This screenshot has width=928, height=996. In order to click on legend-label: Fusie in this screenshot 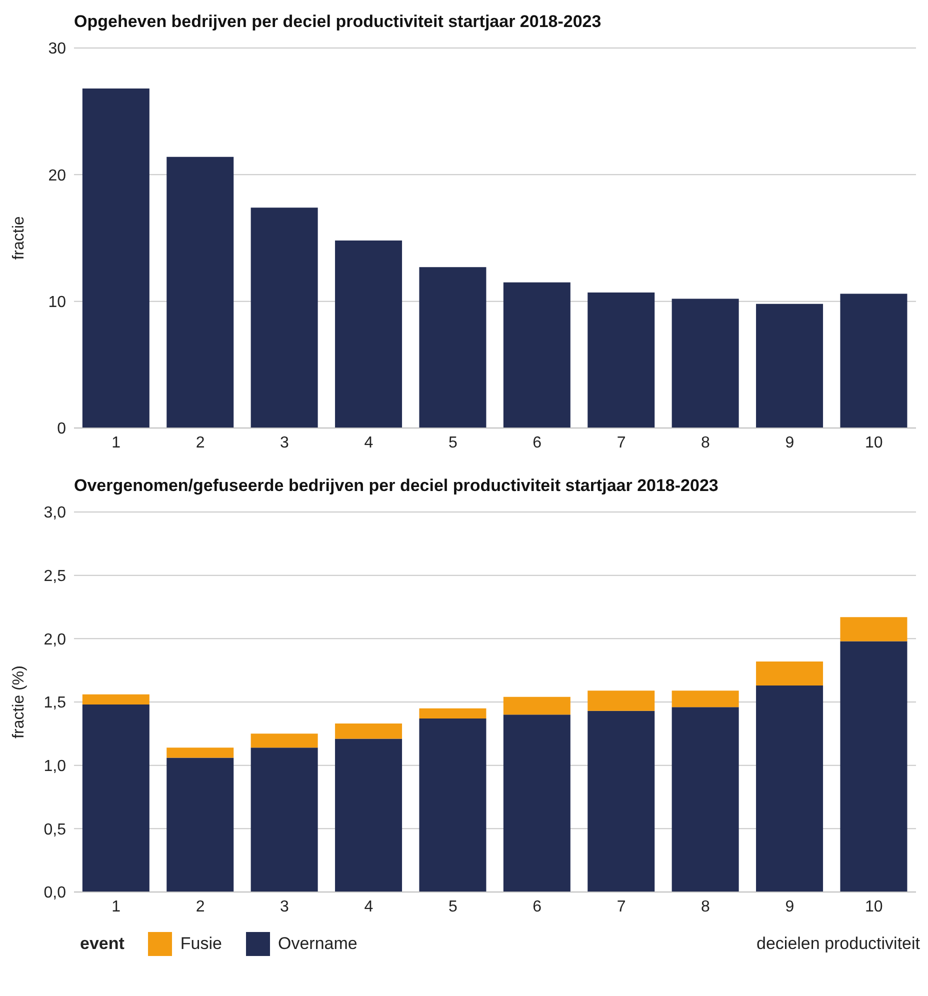, I will do `click(201, 944)`.